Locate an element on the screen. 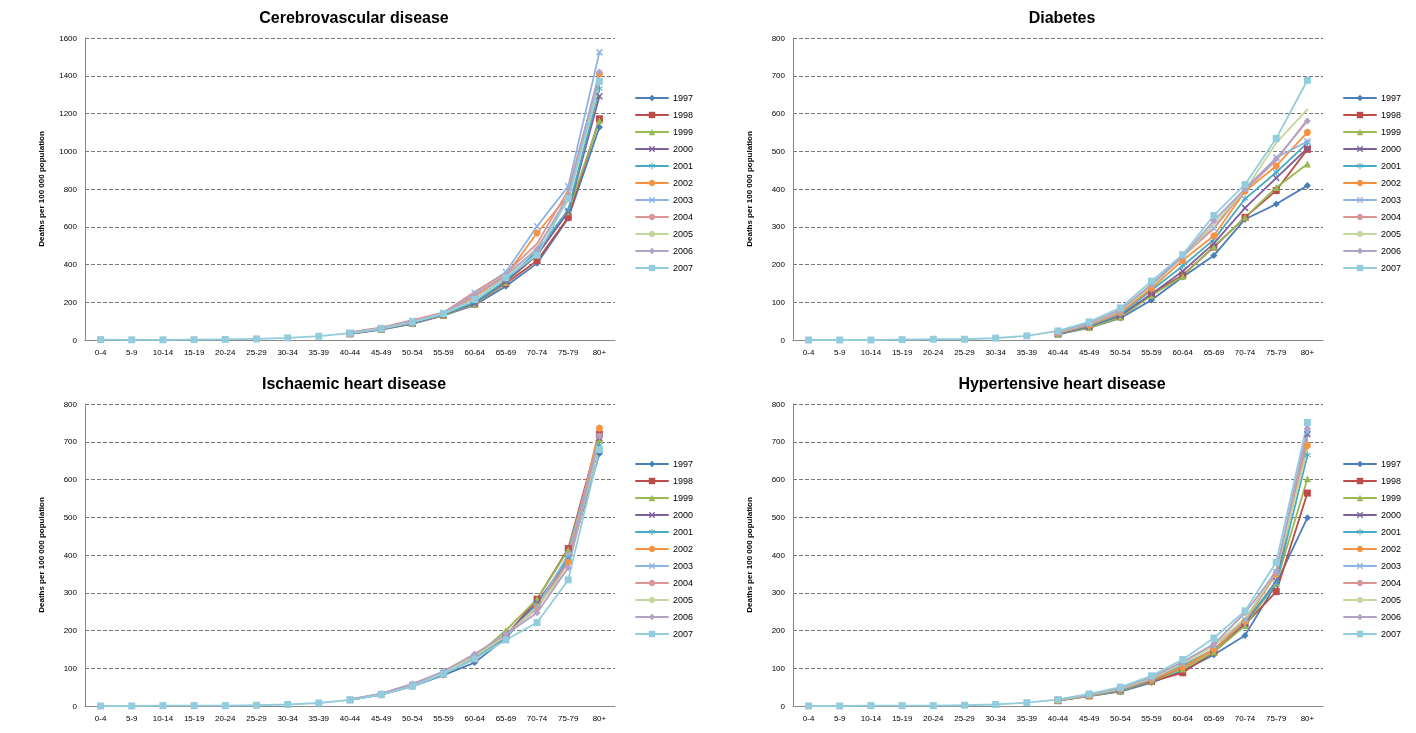 The image size is (1416, 733). y-tick-label: 1400 is located at coordinates (68, 76).